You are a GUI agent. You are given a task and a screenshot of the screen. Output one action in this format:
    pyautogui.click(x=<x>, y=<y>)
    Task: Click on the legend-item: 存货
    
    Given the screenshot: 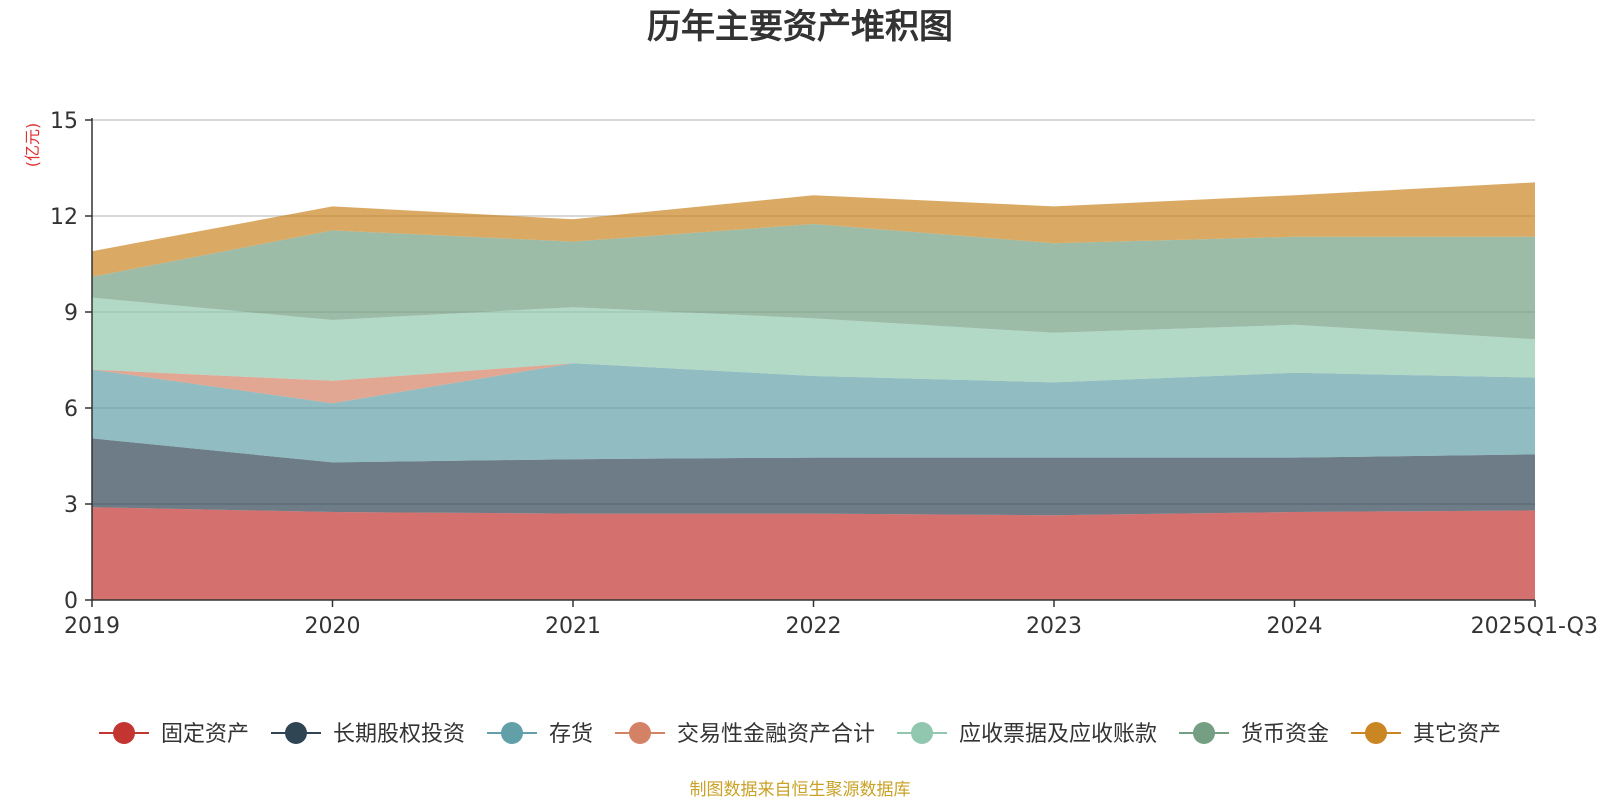 What is the action you would take?
    pyautogui.click(x=540, y=734)
    